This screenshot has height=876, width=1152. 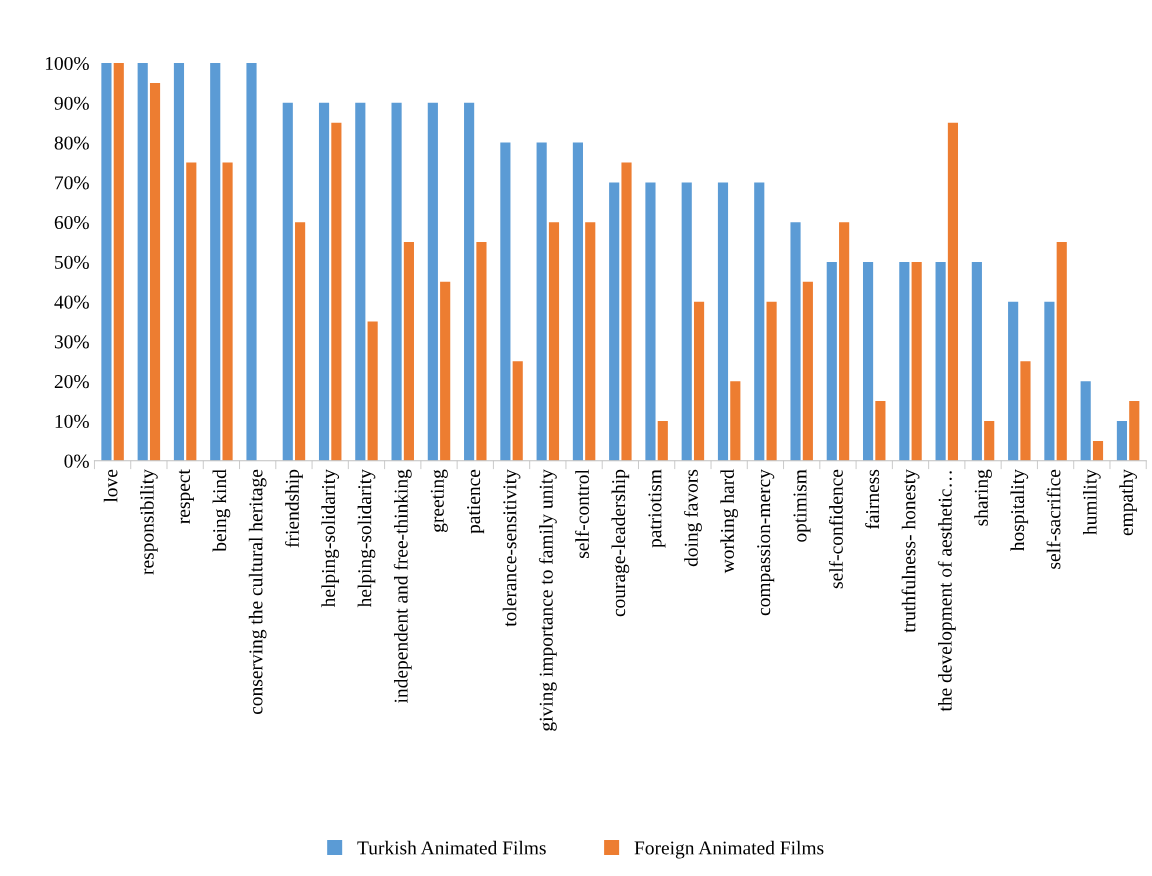 What do you see at coordinates (1091, 502) in the screenshot?
I see `x-tick-label: humility` at bounding box center [1091, 502].